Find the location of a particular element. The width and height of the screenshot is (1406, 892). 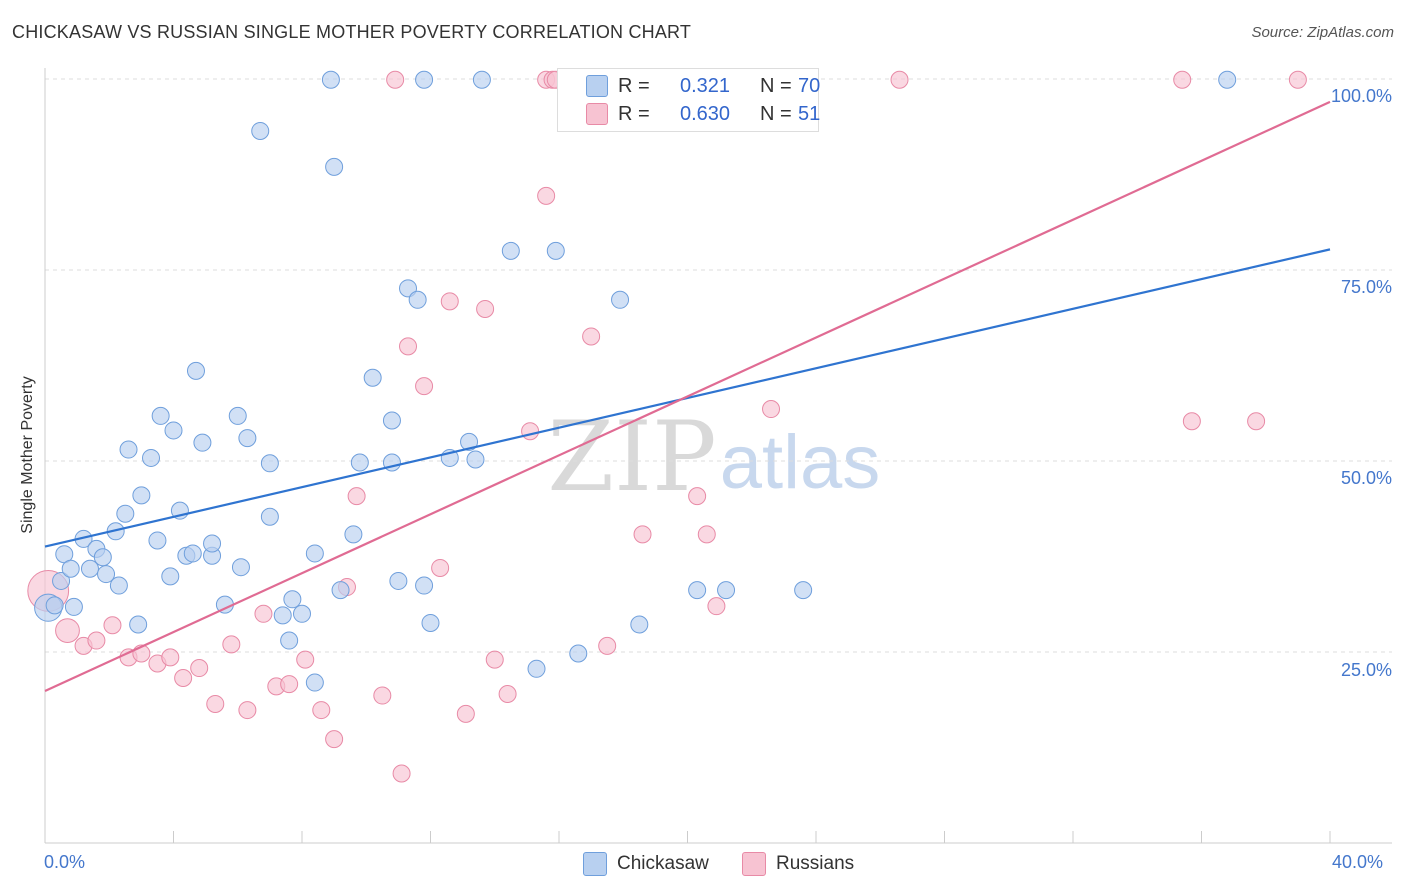

correlation-legend: R = 0.321 N = 70 R = 0.630 N = 51 is located at coordinates (689, 100).